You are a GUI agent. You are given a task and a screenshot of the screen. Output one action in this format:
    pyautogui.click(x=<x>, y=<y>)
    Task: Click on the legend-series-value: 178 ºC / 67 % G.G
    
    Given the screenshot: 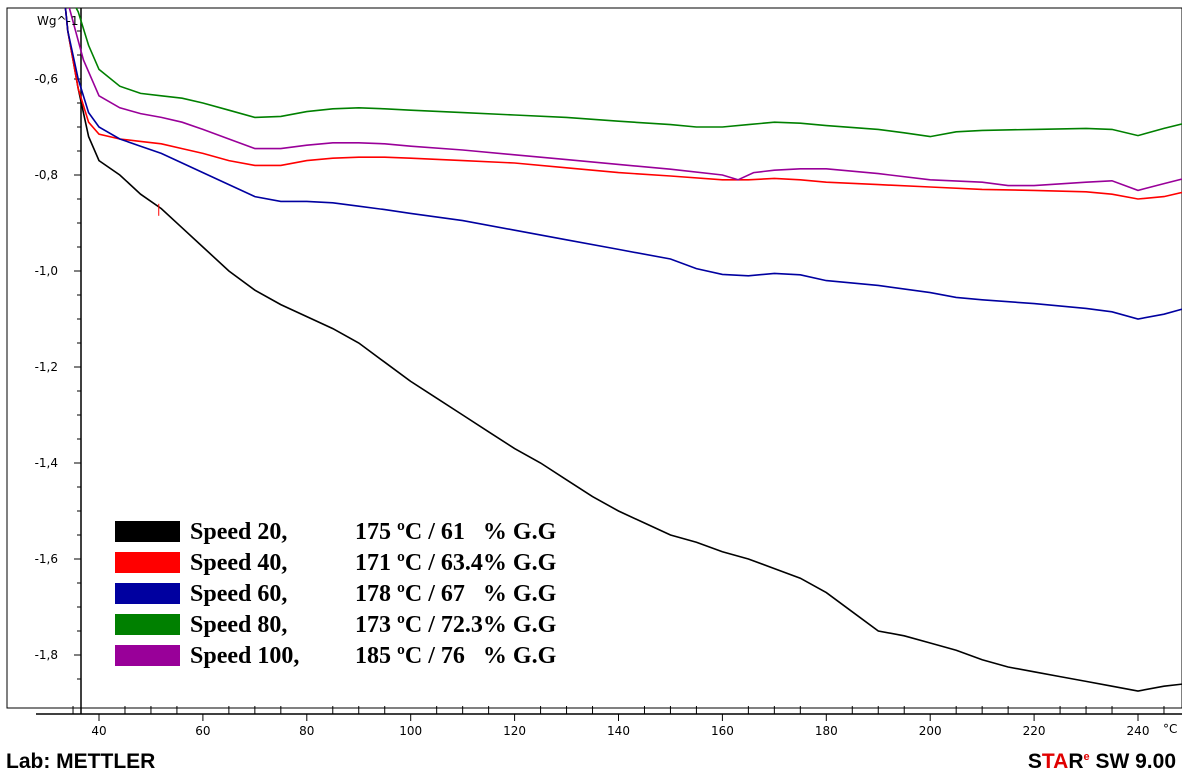 What is the action you would take?
    pyautogui.click(x=456, y=594)
    